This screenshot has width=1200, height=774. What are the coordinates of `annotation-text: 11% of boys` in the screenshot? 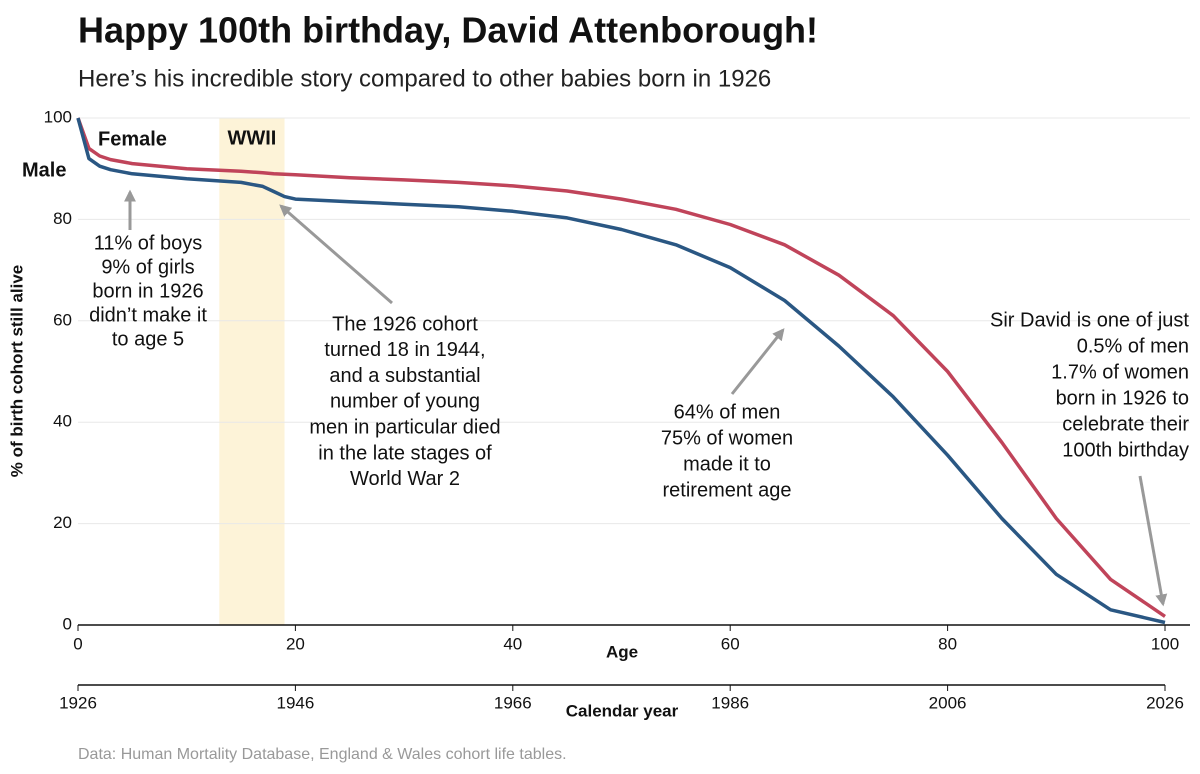 It's located at (148, 243).